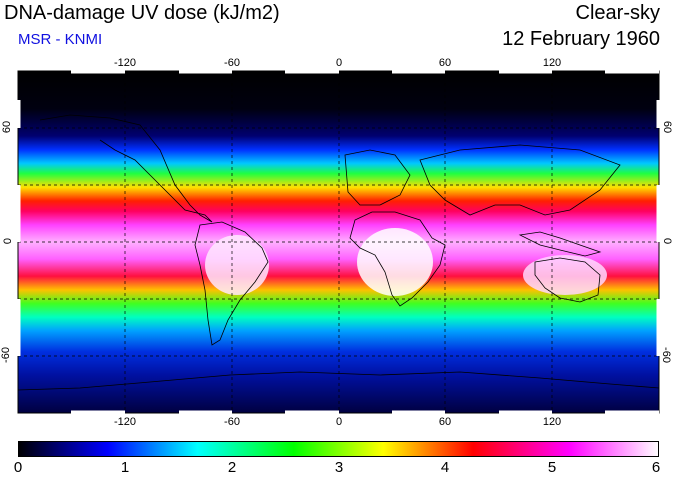 The image size is (678, 480). What do you see at coordinates (339, 422) in the screenshot?
I see `lon-tick-bottom: 0` at bounding box center [339, 422].